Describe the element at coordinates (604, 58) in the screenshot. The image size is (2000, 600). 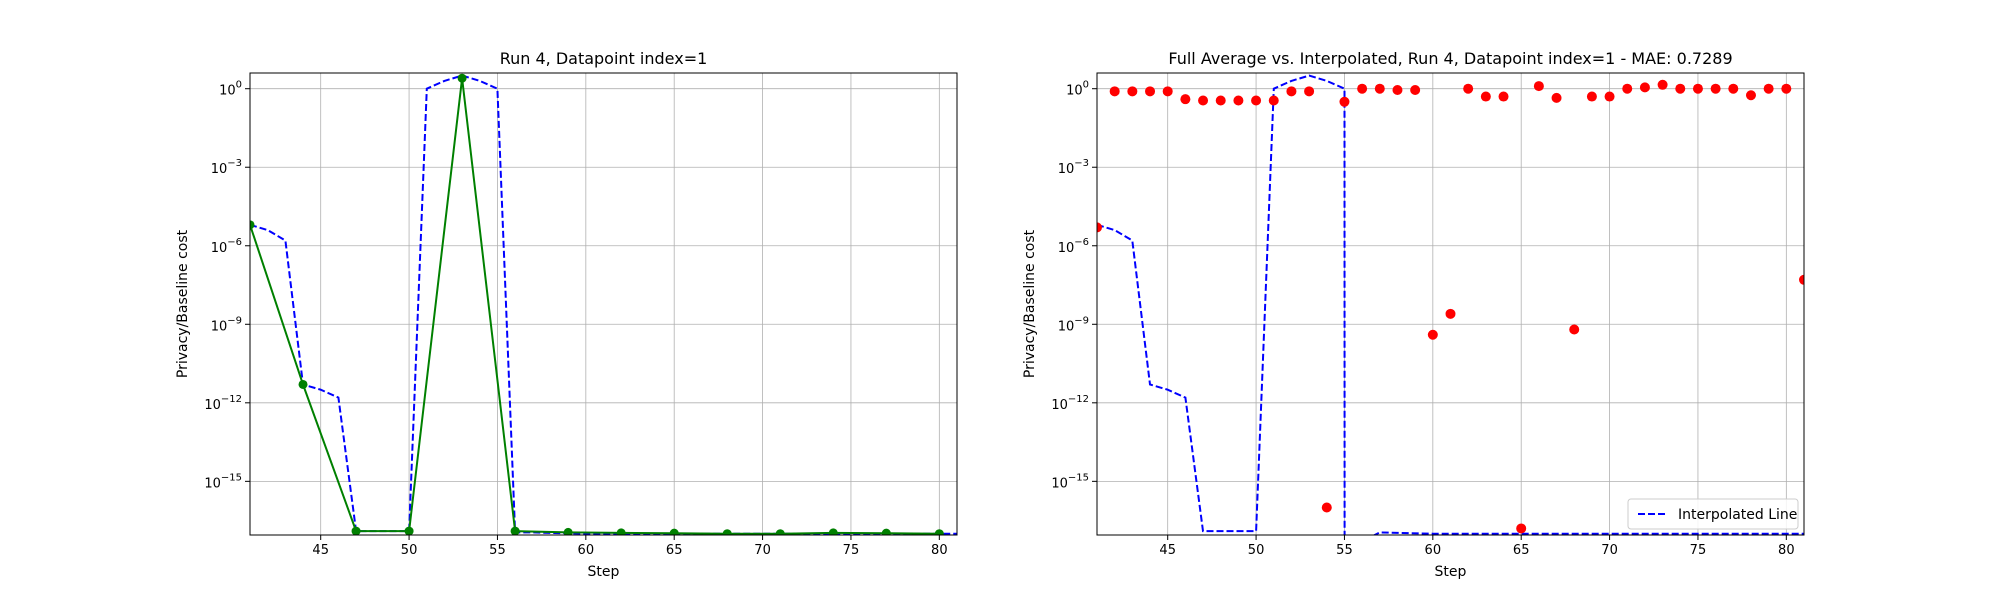
I see `chart-title: Run 4, Datapoint index=1` at that location.